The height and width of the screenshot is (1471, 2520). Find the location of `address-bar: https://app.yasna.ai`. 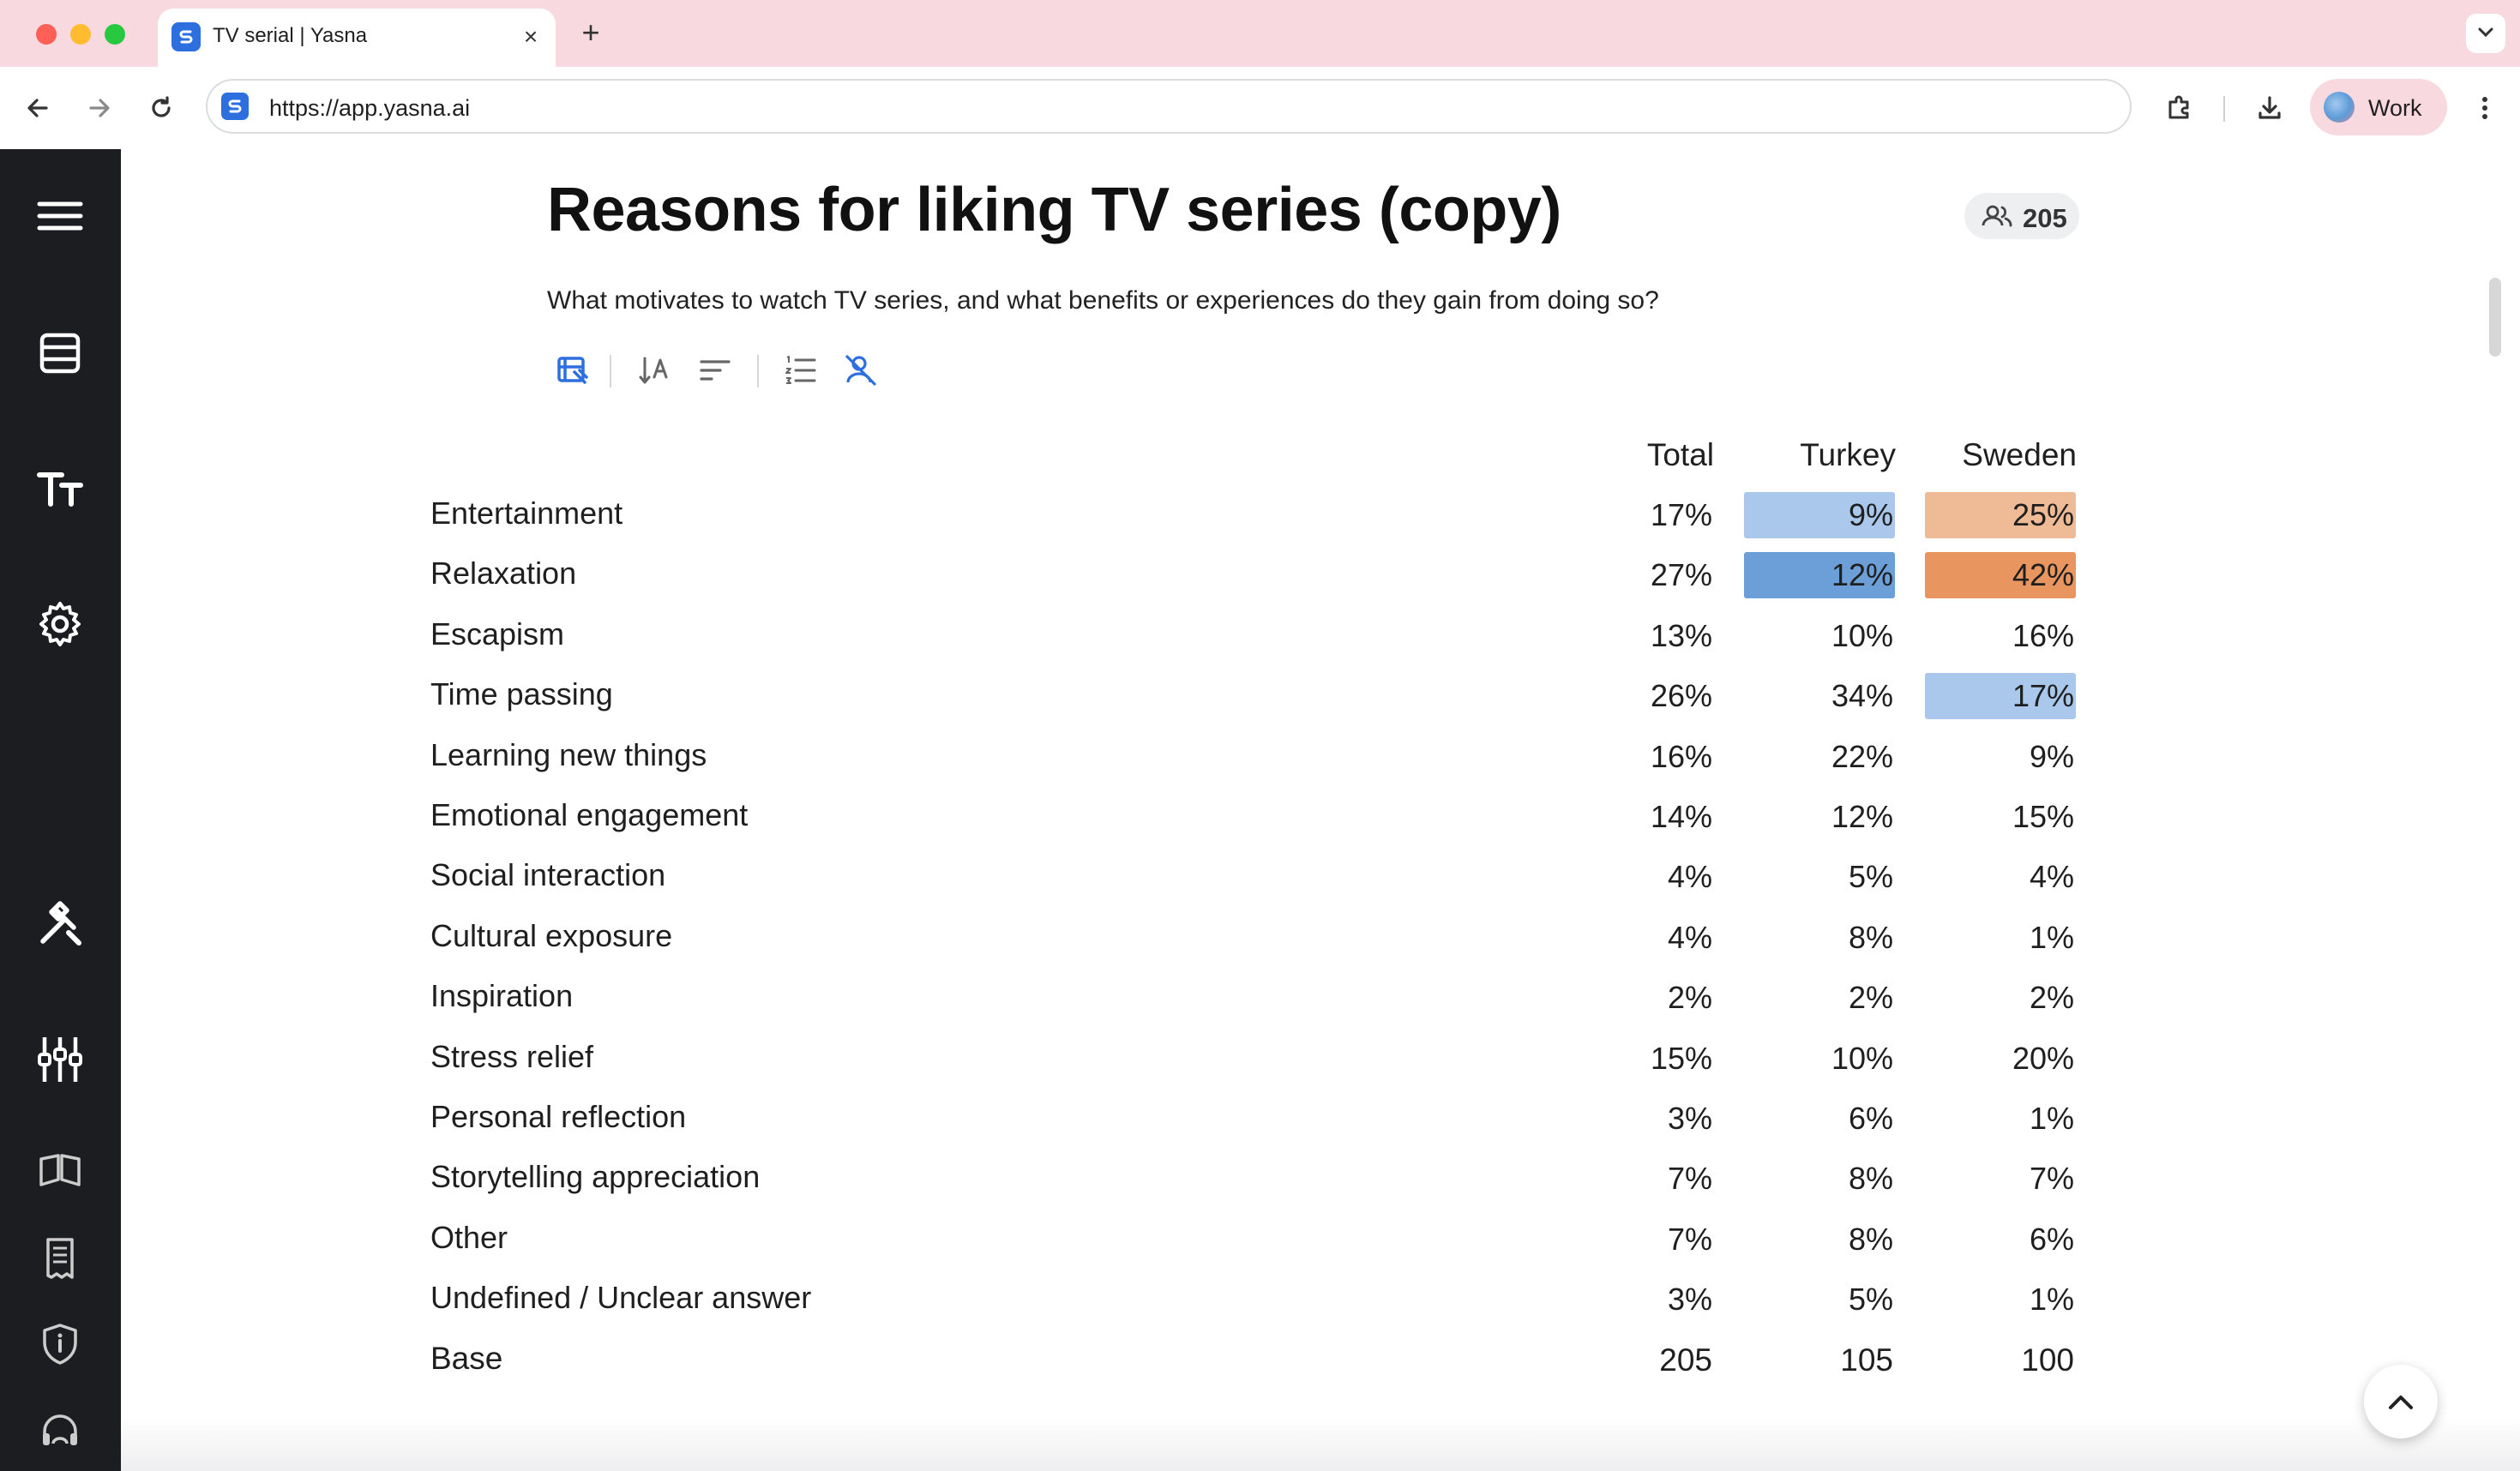

address-bar: https://app.yasna.ai is located at coordinates (1169, 106).